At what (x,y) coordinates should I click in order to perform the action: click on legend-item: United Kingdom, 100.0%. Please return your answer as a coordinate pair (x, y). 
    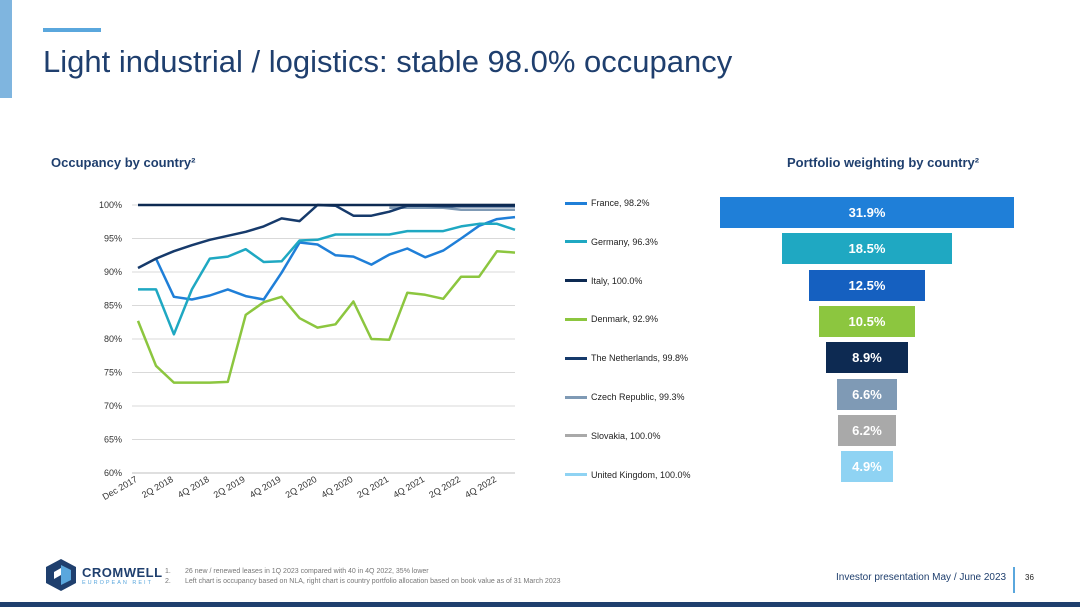
    Looking at the image, I should click on (628, 475).